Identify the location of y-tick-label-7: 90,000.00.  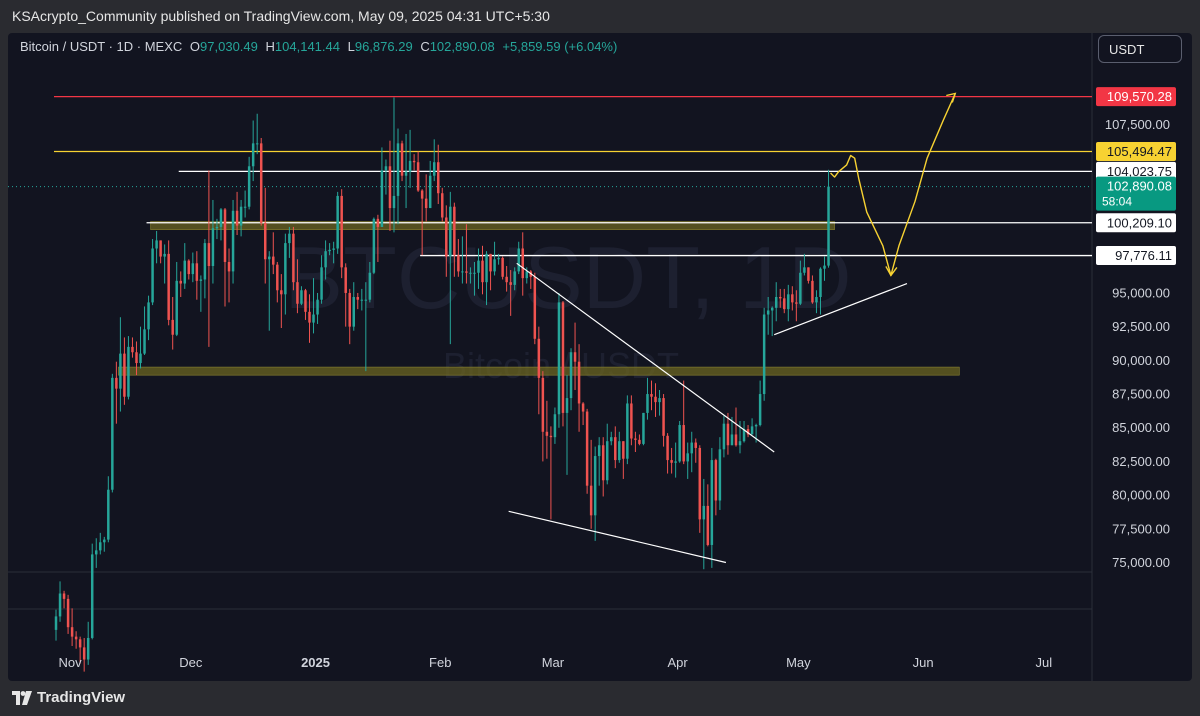
(1141, 360).